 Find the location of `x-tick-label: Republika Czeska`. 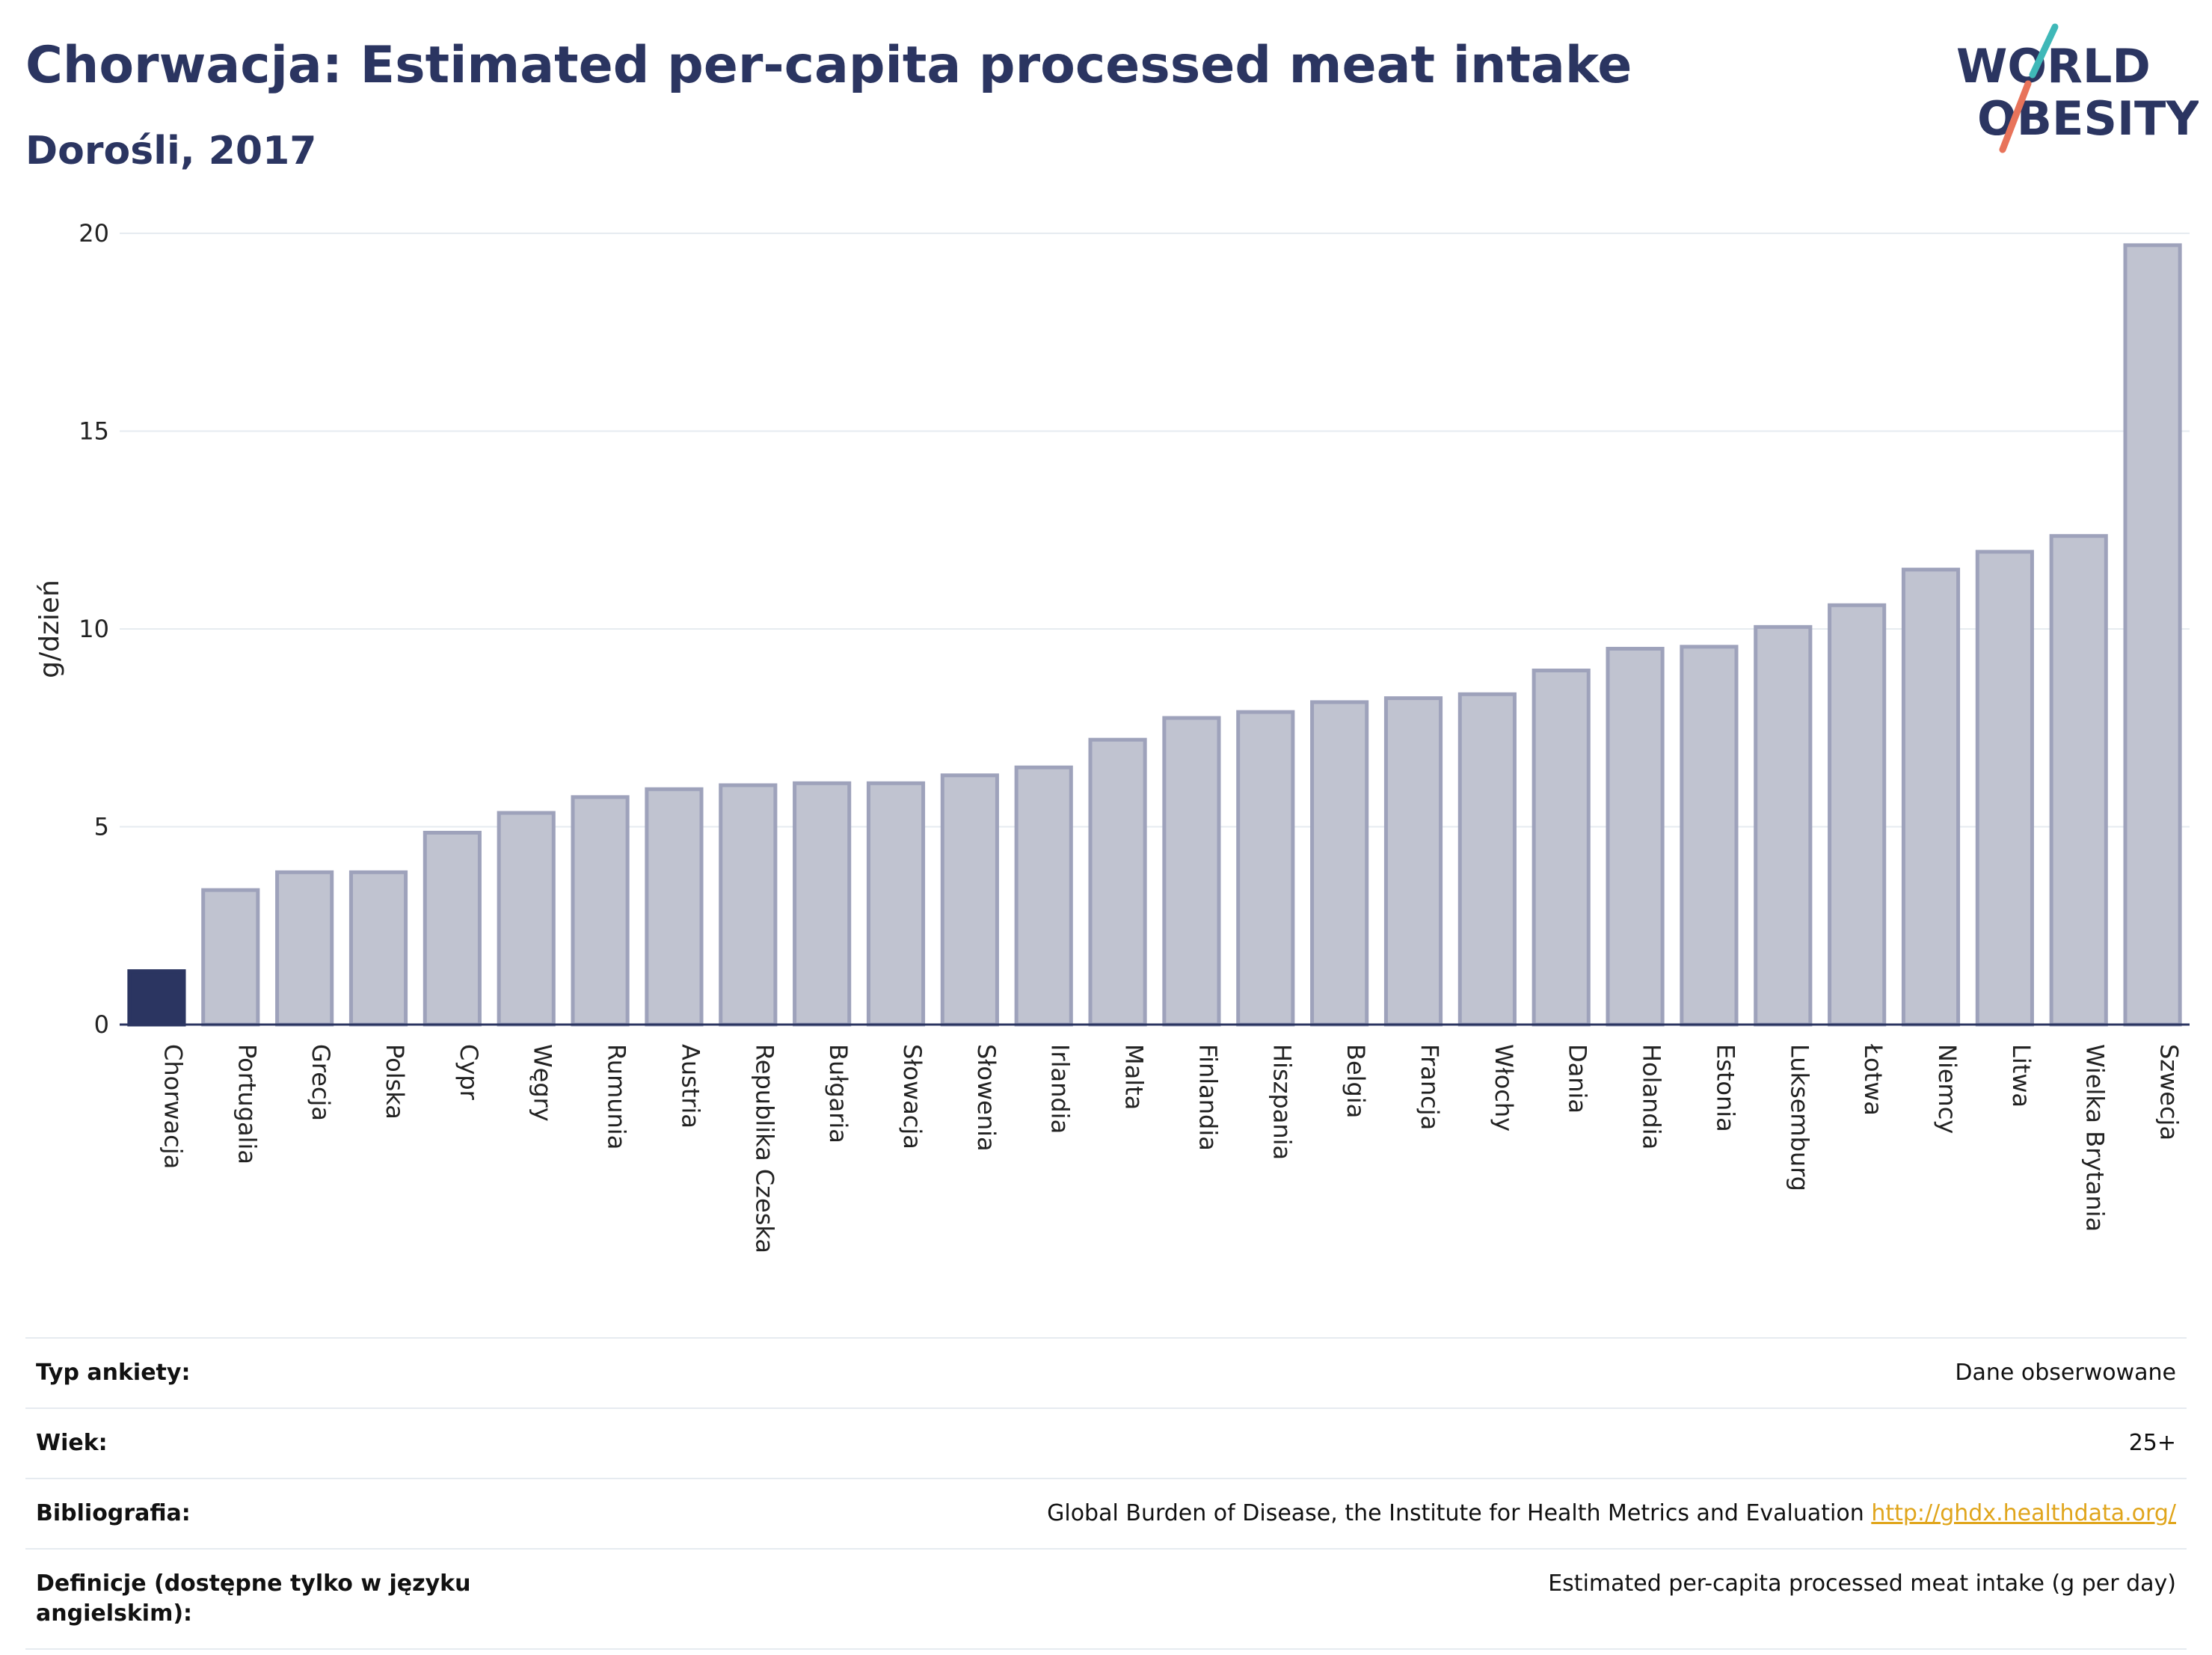

x-tick-label: Republika Czeska is located at coordinates (764, 1148).